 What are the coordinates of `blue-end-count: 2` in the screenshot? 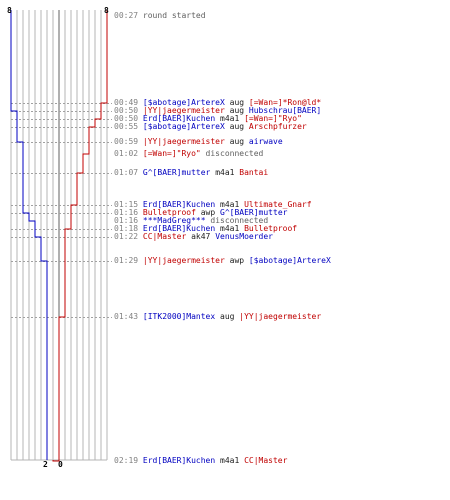 It's located at (45, 464).